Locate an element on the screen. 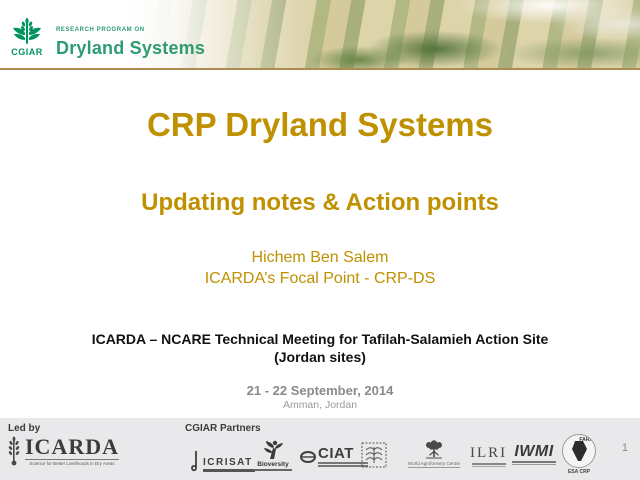 The height and width of the screenshot is (480, 640). cip-logo is located at coordinates (374, 455).